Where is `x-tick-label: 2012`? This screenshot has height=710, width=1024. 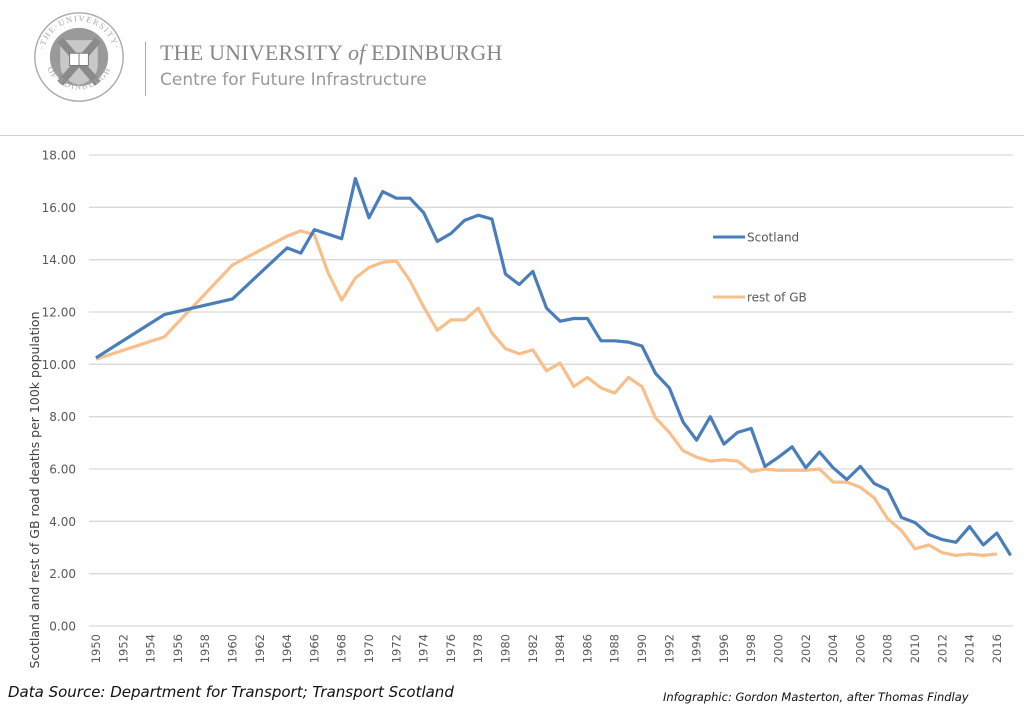 x-tick-label: 2012 is located at coordinates (942, 648).